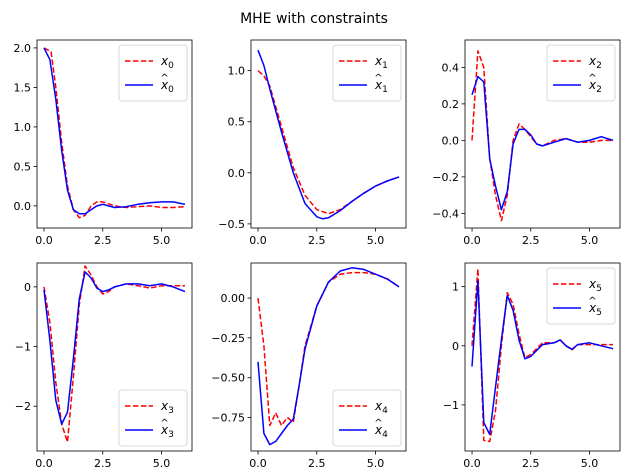  Describe the element at coordinates (445, 177) in the screenshot. I see `y-tick-label: −0.2` at that location.